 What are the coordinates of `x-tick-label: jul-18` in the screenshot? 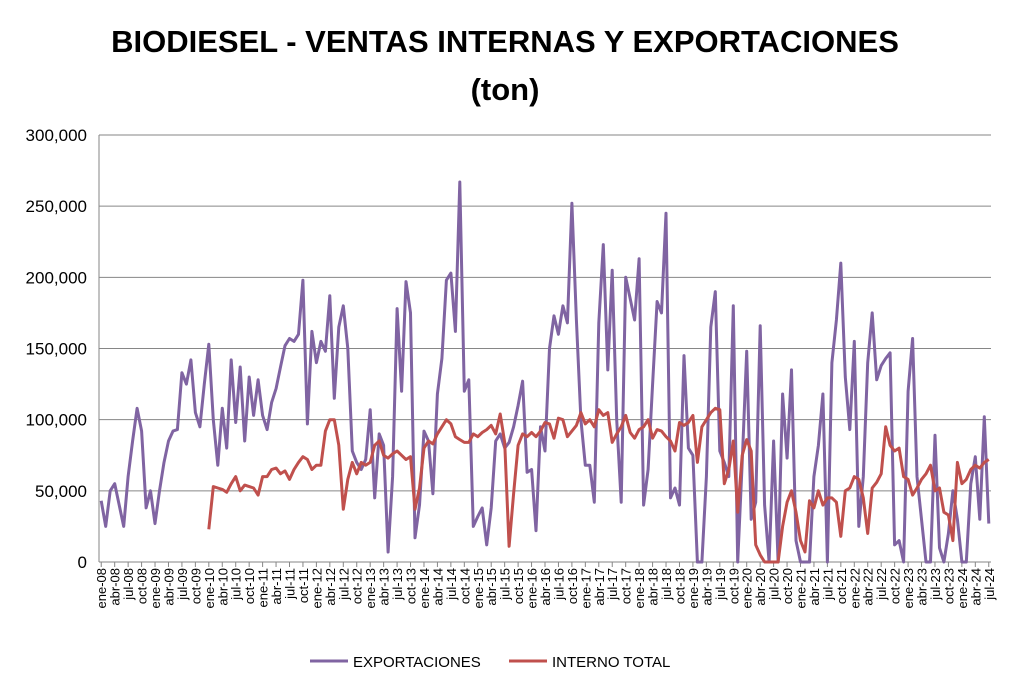 It's located at (666, 584).